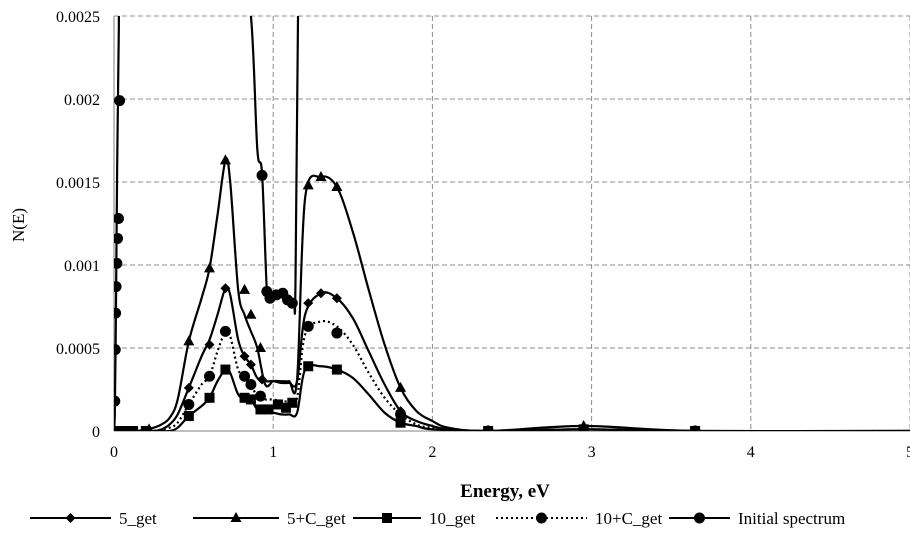 This screenshot has width=910, height=534. I want to click on x-tick-label: 2, so click(432, 452).